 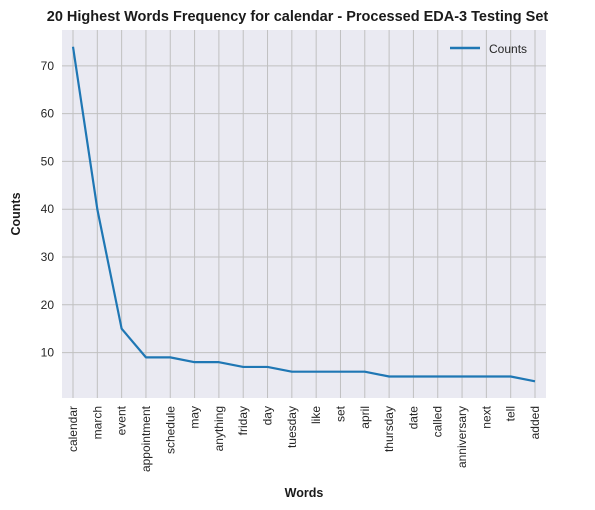 What do you see at coordinates (365, 417) in the screenshot?
I see `x-tick-label: april` at bounding box center [365, 417].